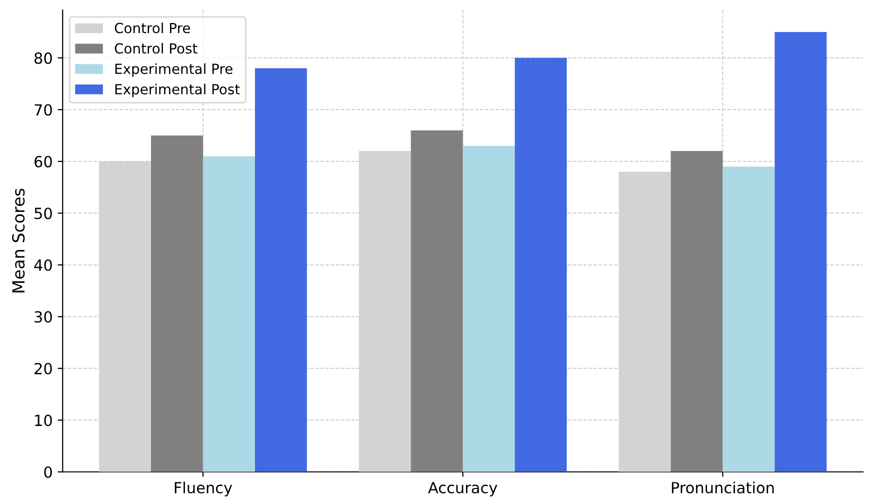 The height and width of the screenshot is (502, 870). What do you see at coordinates (463, 489) in the screenshot?
I see `x-tick-label: Accuracy` at bounding box center [463, 489].